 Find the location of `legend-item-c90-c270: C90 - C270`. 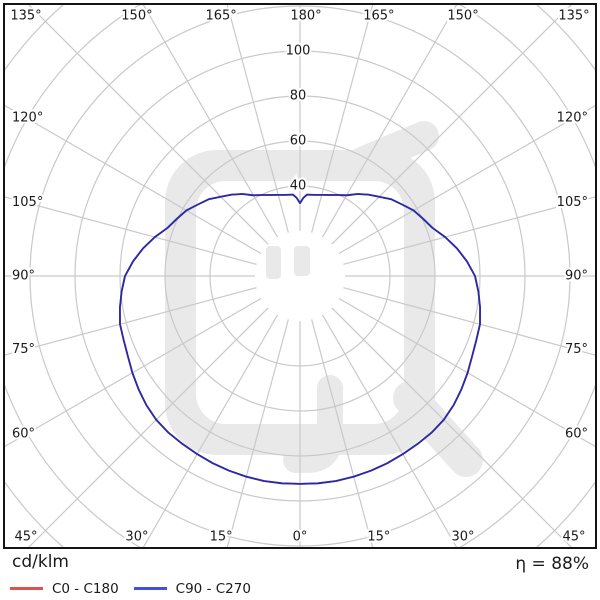

legend-item-c90-c270: C90 - C270 is located at coordinates (192, 588).